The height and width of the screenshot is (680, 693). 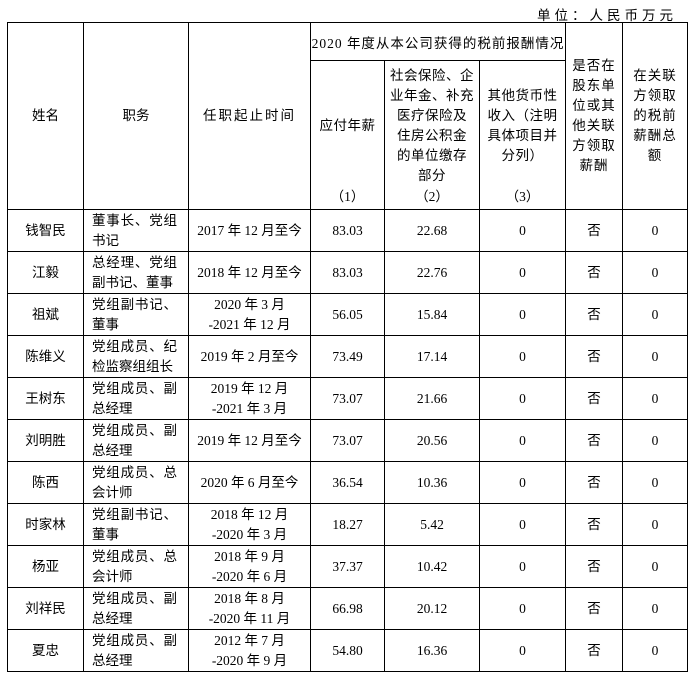 I want to click on cell-position: 党组成员、纪检监察组组长, so click(x=136, y=356).